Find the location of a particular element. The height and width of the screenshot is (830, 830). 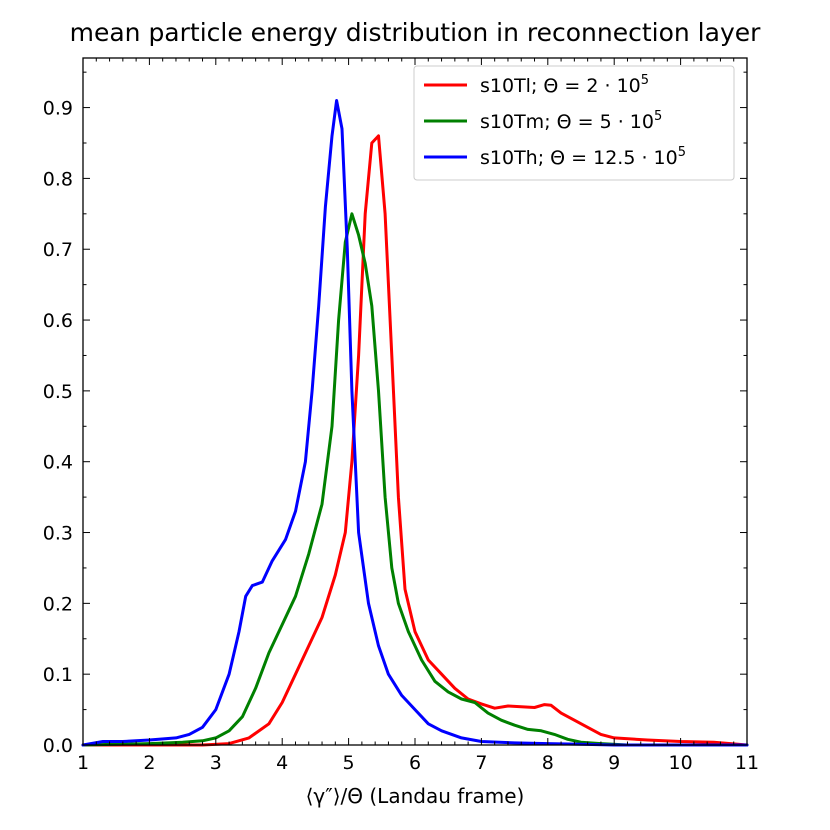

x-tick-label: 1 is located at coordinates (83, 763).